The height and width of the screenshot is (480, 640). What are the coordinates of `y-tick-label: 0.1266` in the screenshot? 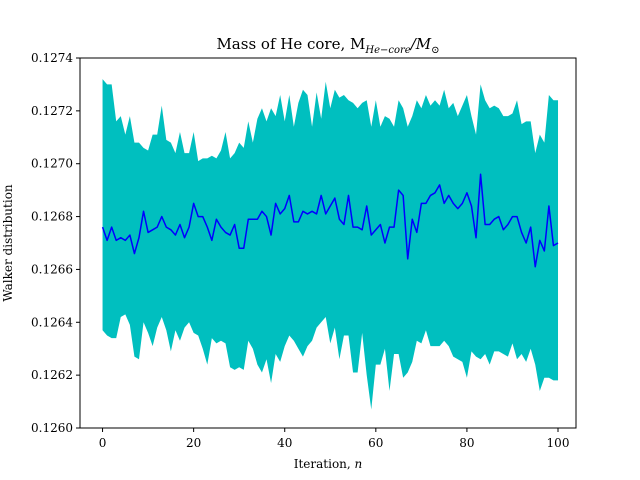 It's located at (52, 269).